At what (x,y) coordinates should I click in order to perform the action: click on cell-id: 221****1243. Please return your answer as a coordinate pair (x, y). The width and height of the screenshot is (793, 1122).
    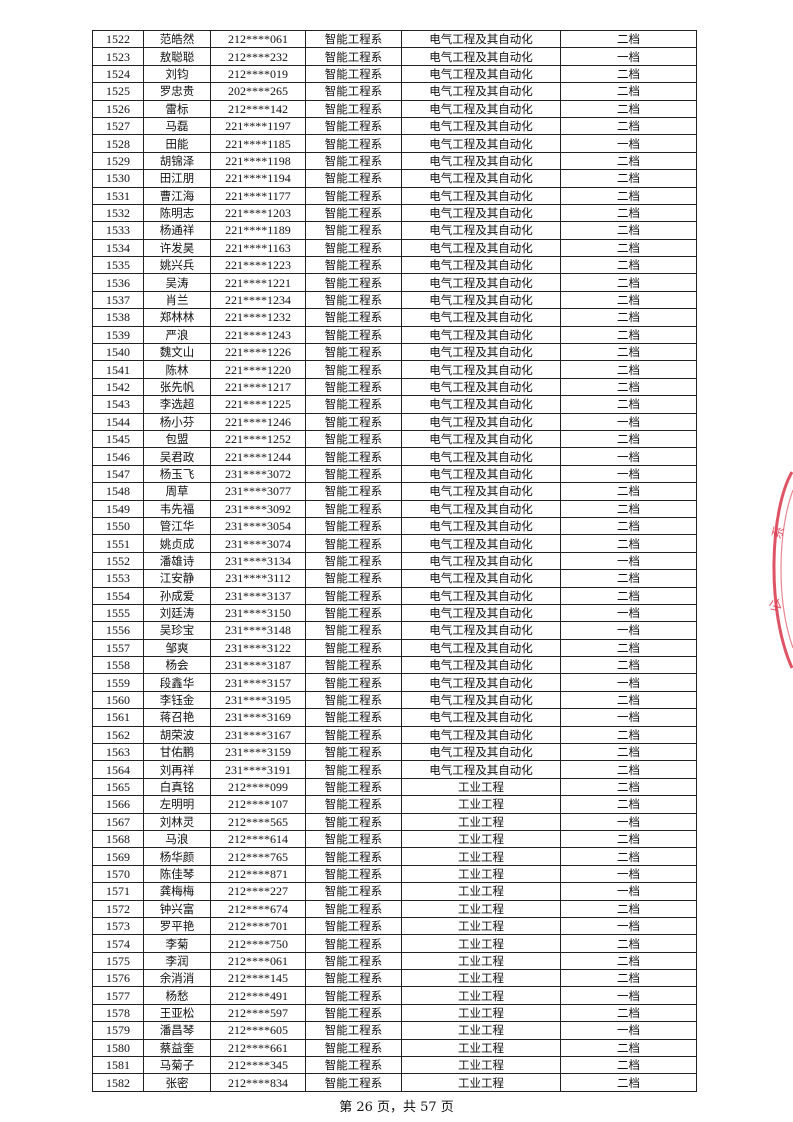
    Looking at the image, I should click on (258, 335).